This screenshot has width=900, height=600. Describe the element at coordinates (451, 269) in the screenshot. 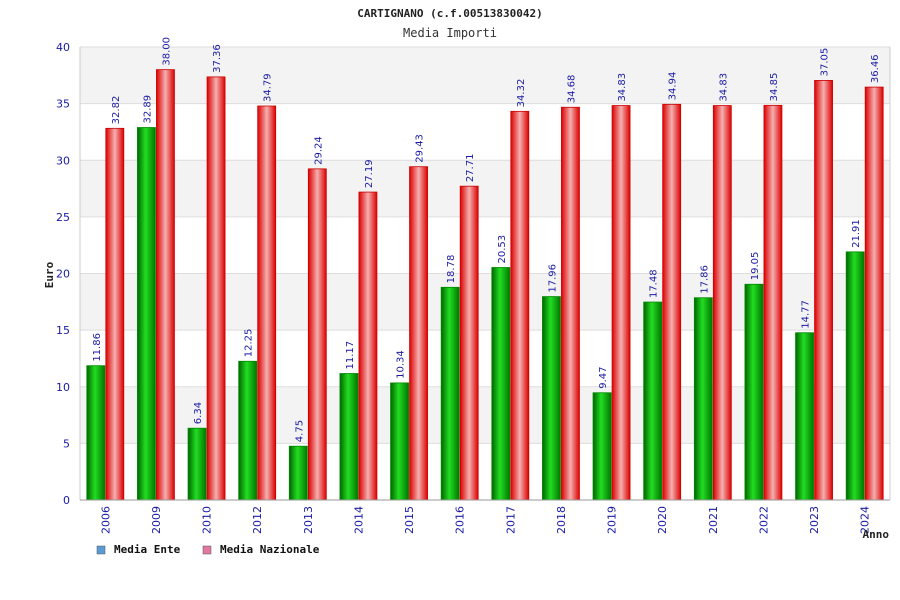

I see `value-label-media-ente: 18.78` at that location.